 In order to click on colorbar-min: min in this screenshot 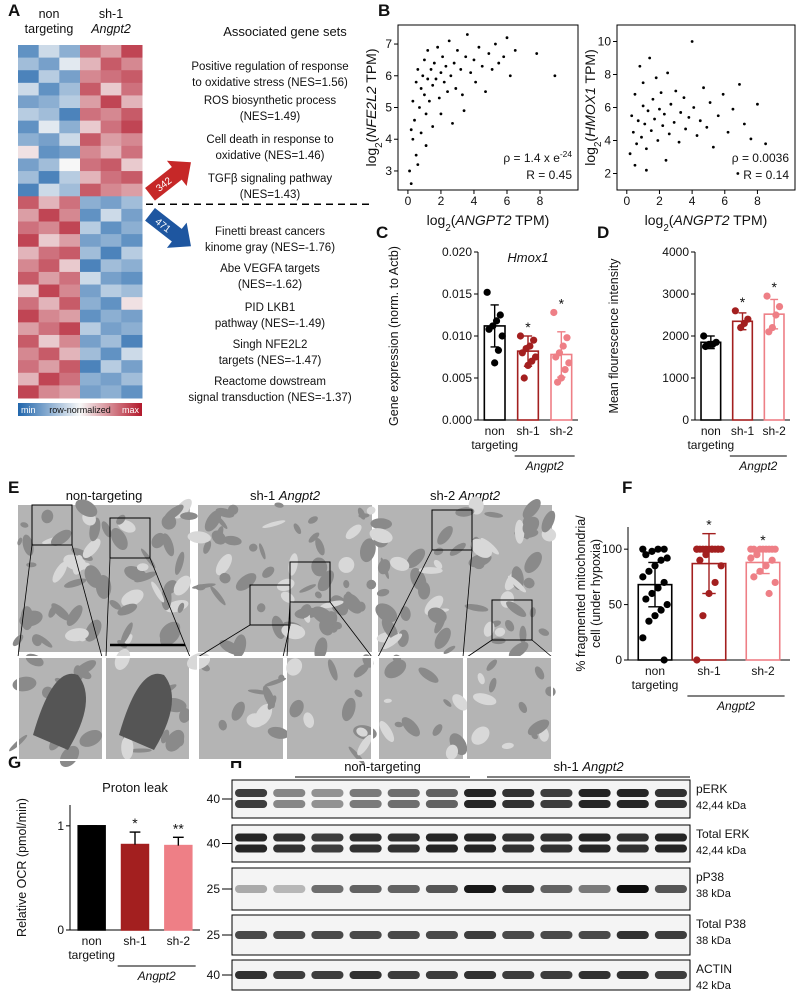, I will do `click(28, 410)`.